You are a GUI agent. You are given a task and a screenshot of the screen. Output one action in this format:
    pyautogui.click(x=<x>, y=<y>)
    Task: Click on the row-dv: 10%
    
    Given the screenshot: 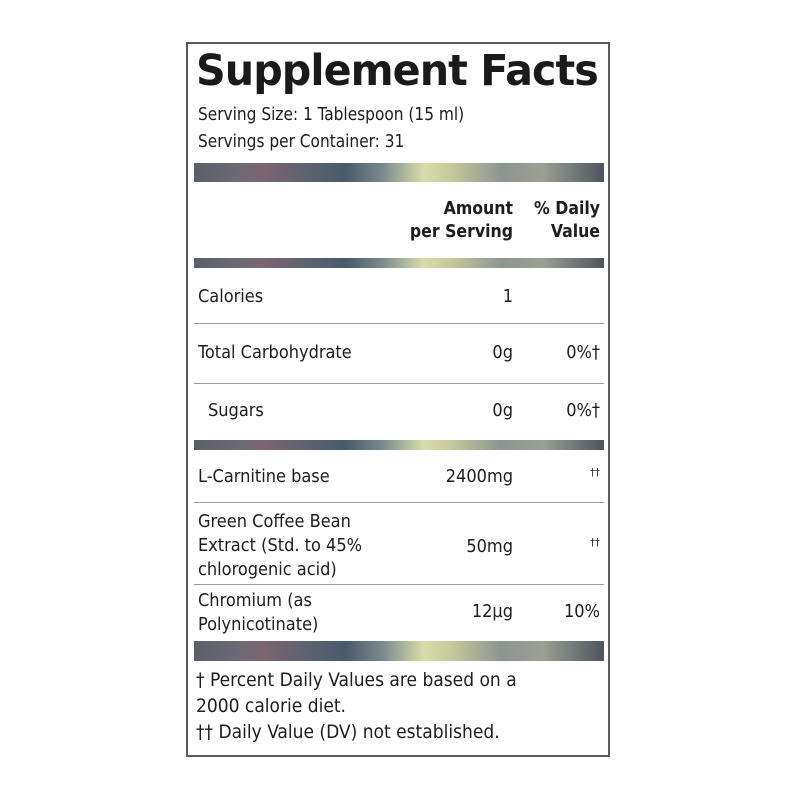 What is the action you would take?
    pyautogui.click(x=582, y=611)
    